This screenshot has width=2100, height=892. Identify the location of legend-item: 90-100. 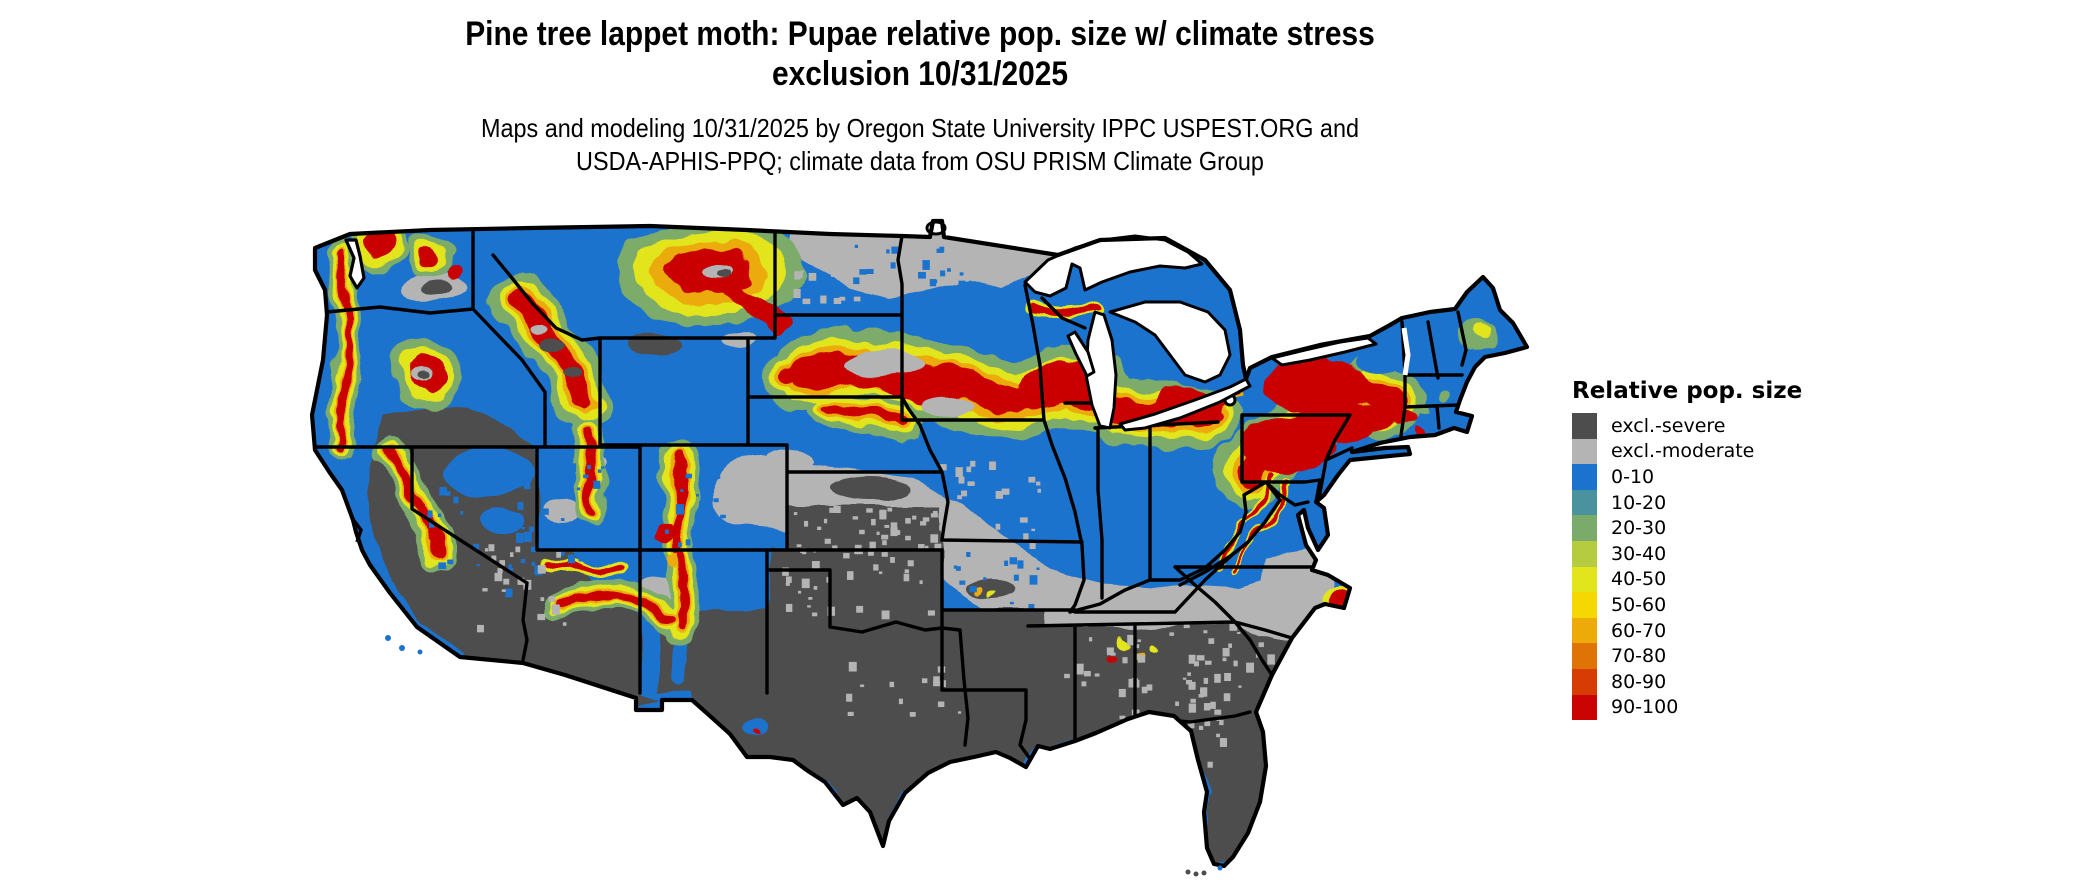
(1687, 707).